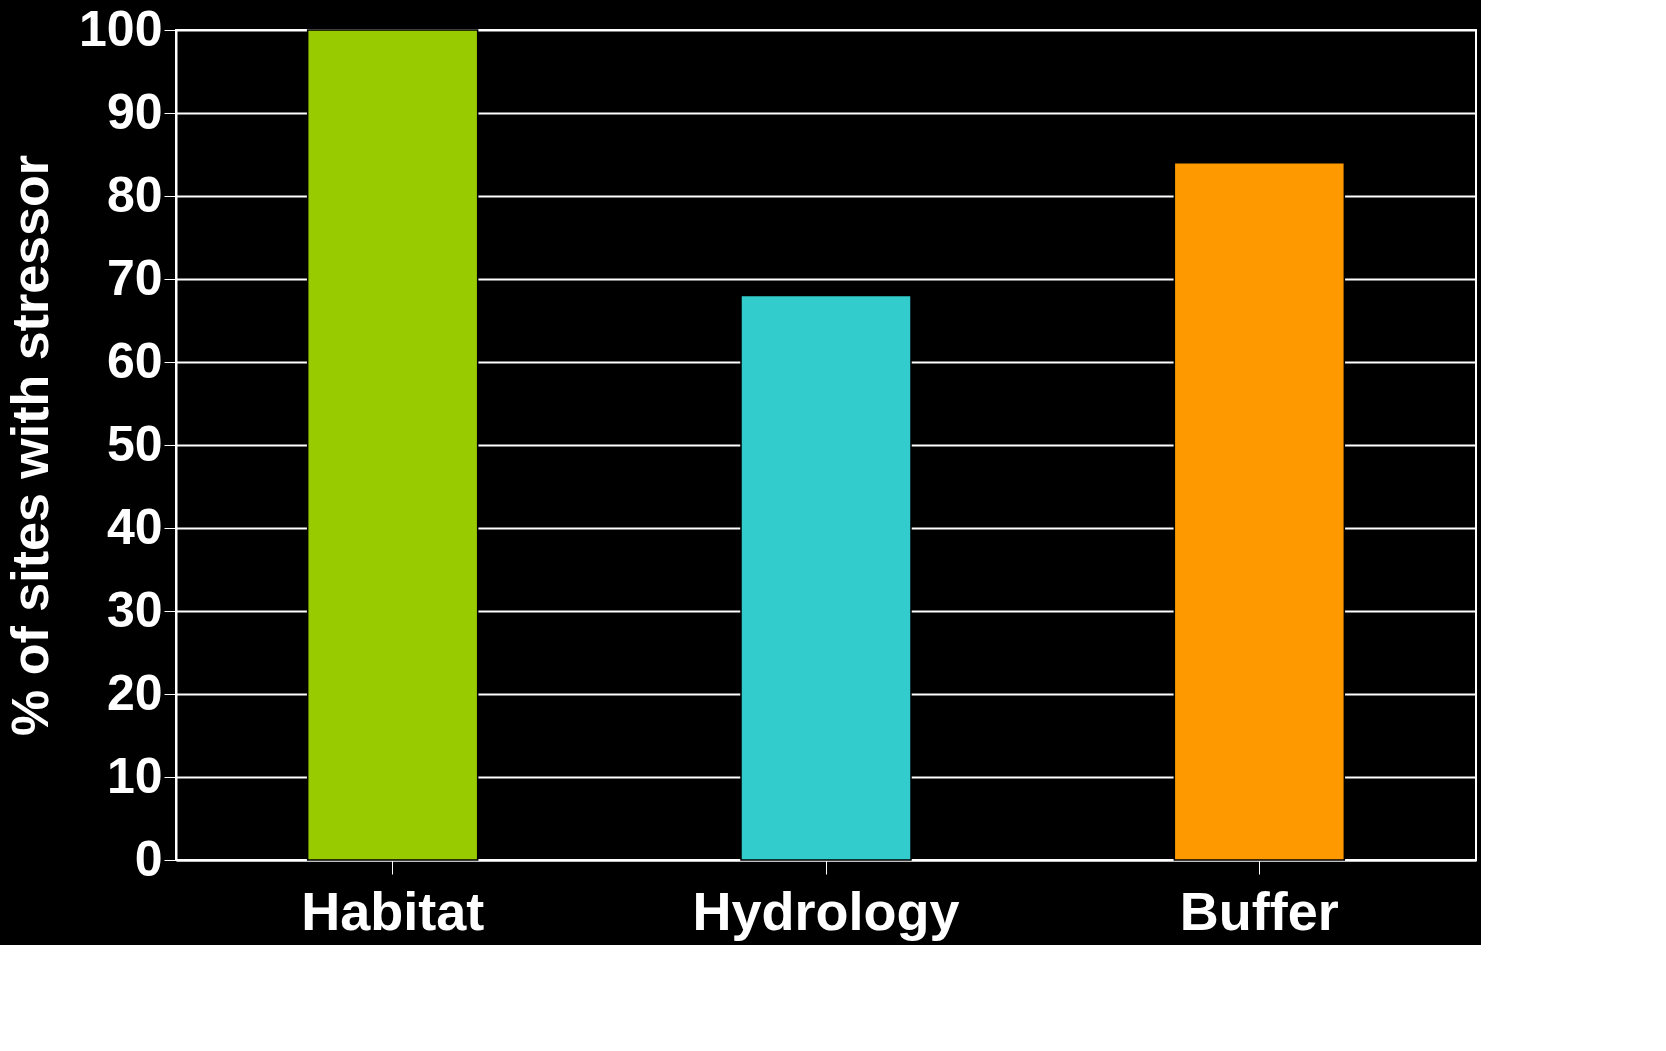  I want to click on y-tick-label: 40, so click(134, 526).